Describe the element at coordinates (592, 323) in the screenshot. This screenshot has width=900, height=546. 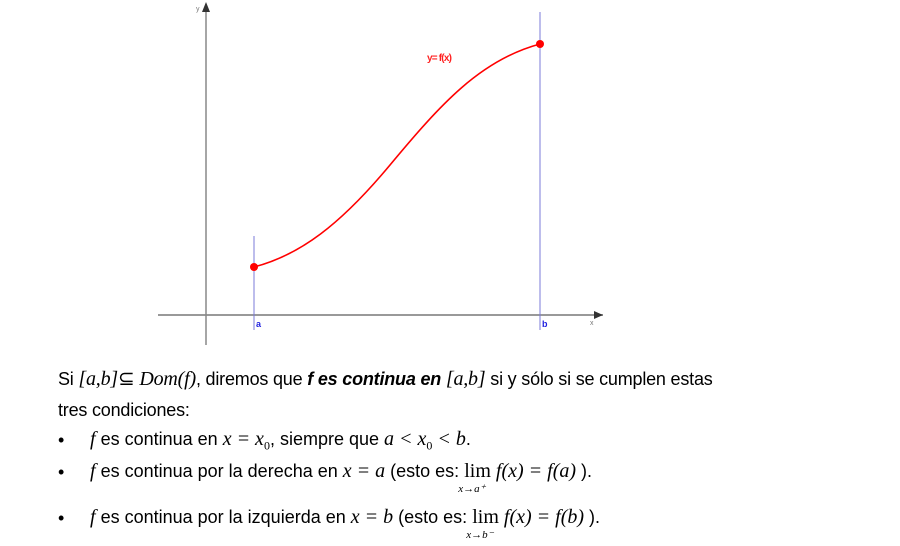
I see `x-axis-label: x` at that location.